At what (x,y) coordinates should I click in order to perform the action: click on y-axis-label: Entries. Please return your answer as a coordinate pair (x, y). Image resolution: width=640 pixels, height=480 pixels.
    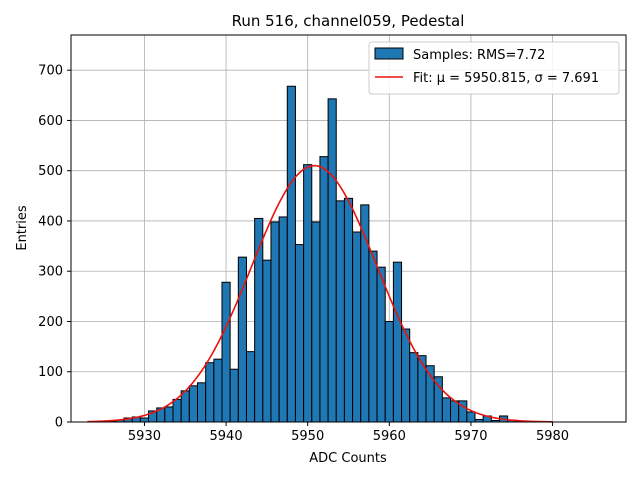
    Looking at the image, I should click on (22, 228).